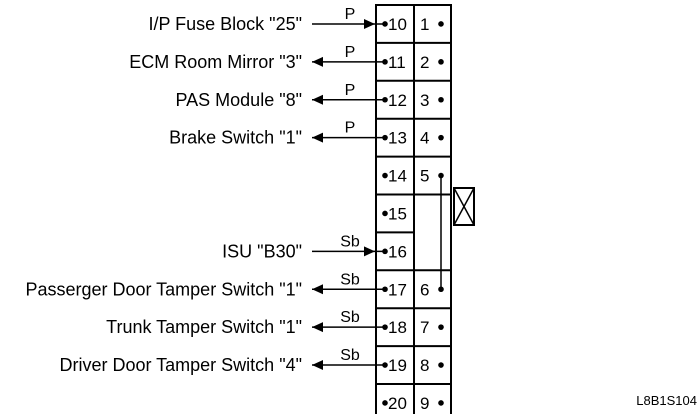 The height and width of the screenshot is (414, 700). What do you see at coordinates (424, 100) in the screenshot?
I see `pin-number: 3` at bounding box center [424, 100].